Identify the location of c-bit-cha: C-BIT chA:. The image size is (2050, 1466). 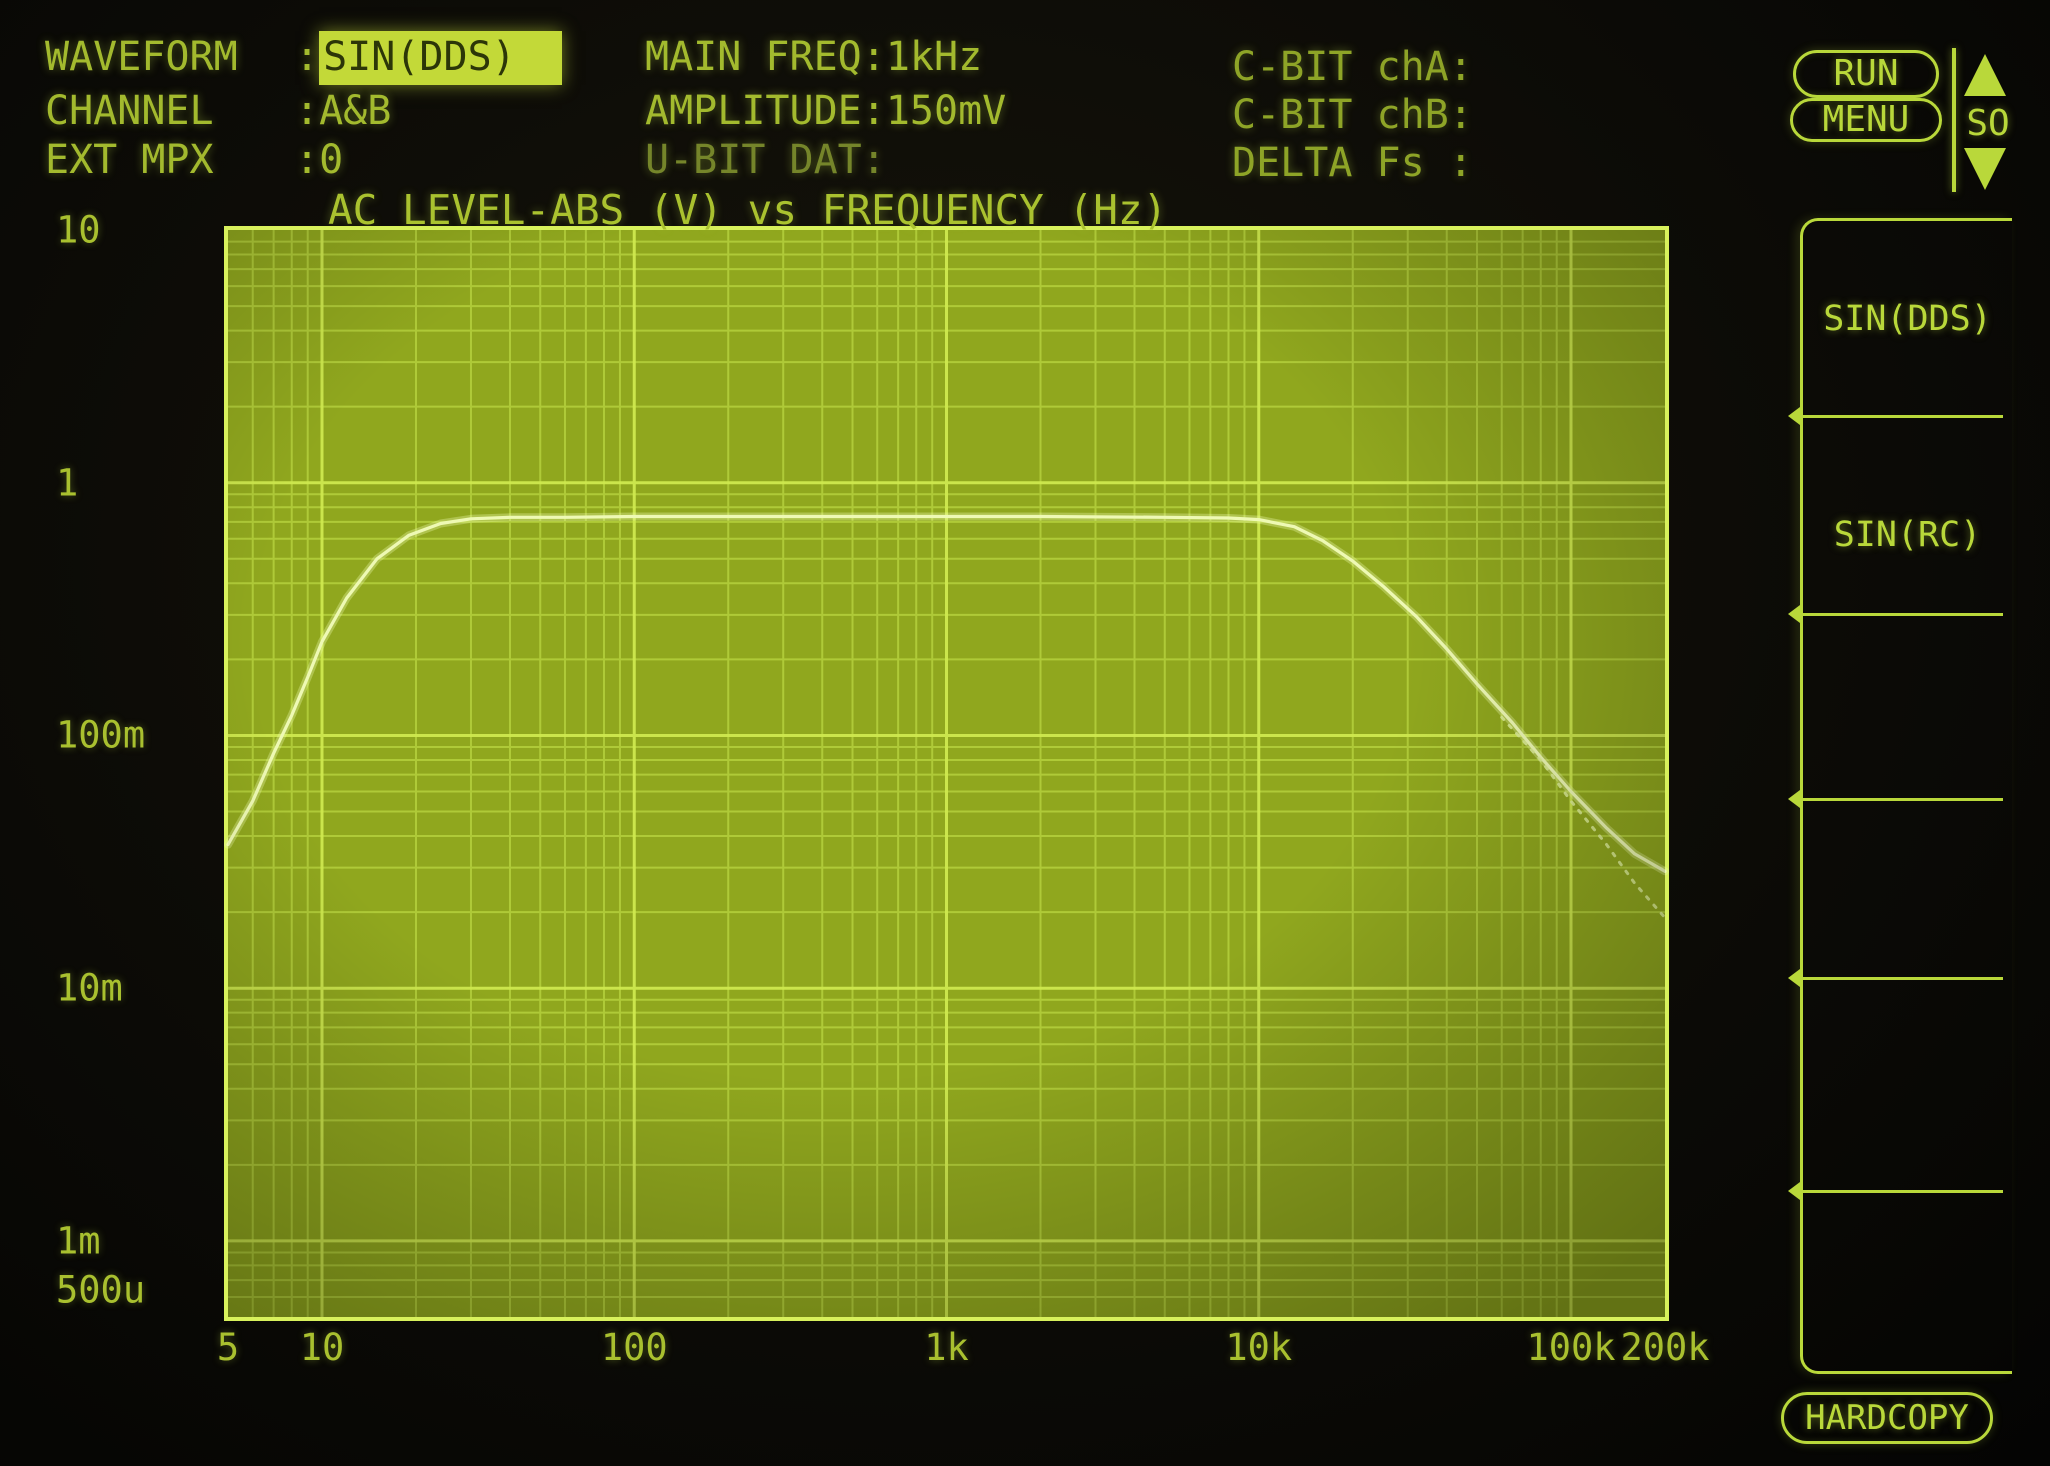
(1352, 67).